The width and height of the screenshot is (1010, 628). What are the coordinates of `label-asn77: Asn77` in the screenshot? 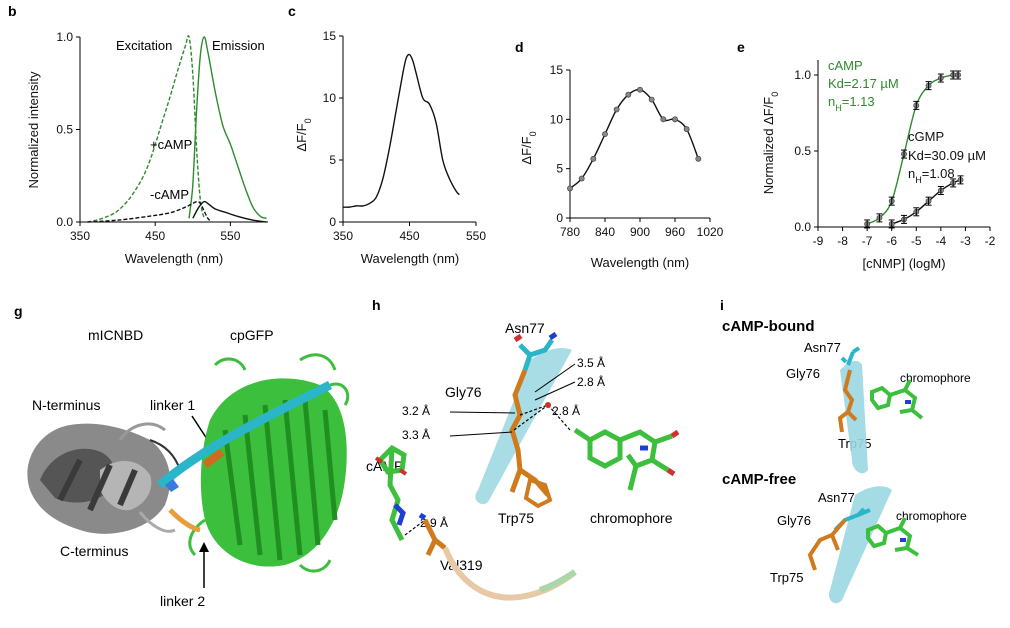 It's located at (525, 328).